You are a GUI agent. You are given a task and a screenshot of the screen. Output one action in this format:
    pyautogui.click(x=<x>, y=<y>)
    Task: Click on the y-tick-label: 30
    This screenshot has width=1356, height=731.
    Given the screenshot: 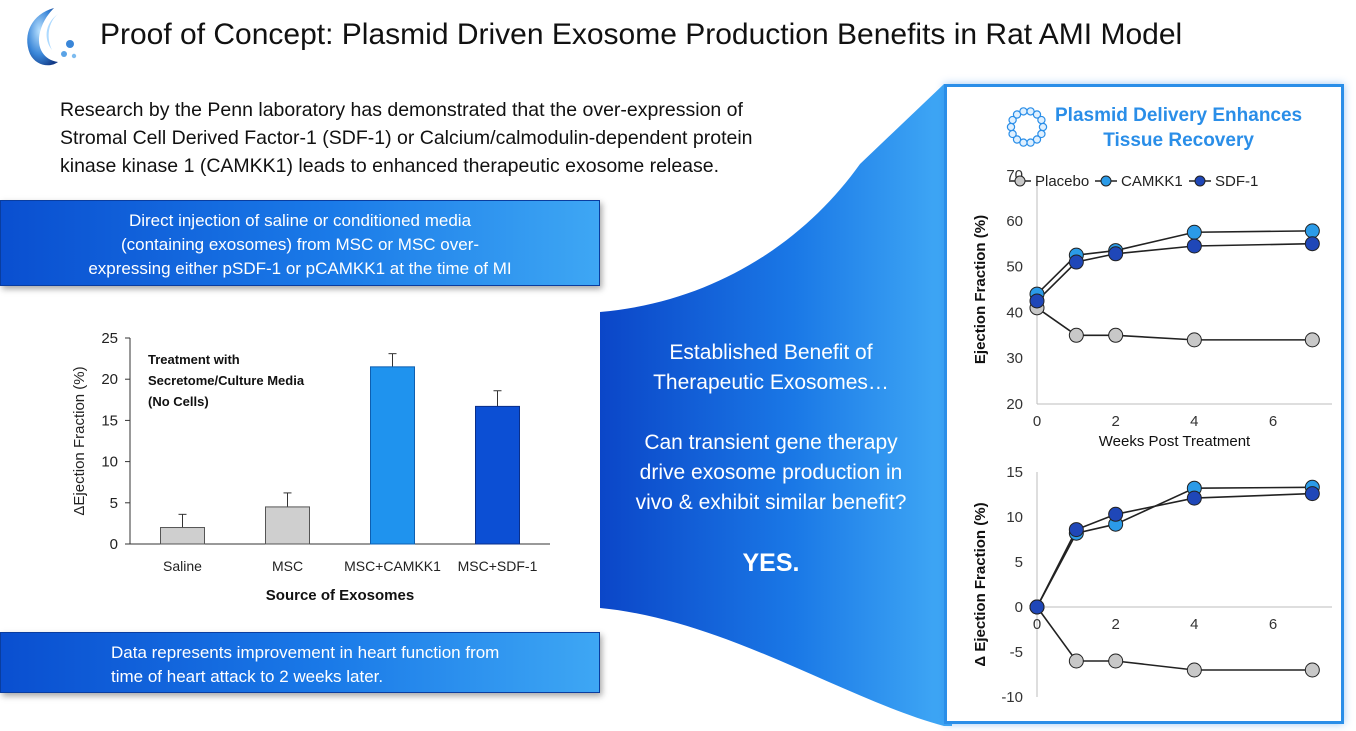 What is the action you would take?
    pyautogui.click(x=1014, y=358)
    